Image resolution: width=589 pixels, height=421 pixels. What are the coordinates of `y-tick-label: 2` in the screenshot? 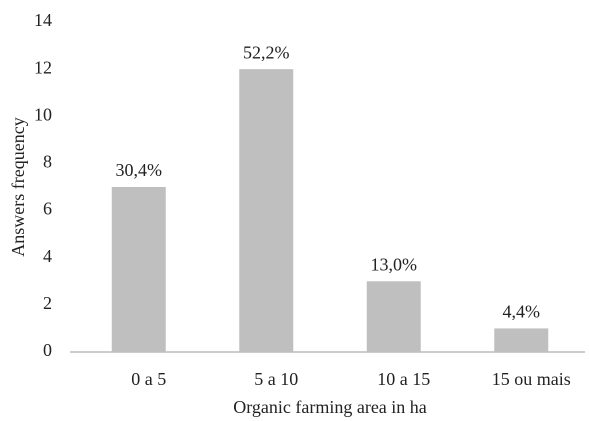 It's located at (47, 303).